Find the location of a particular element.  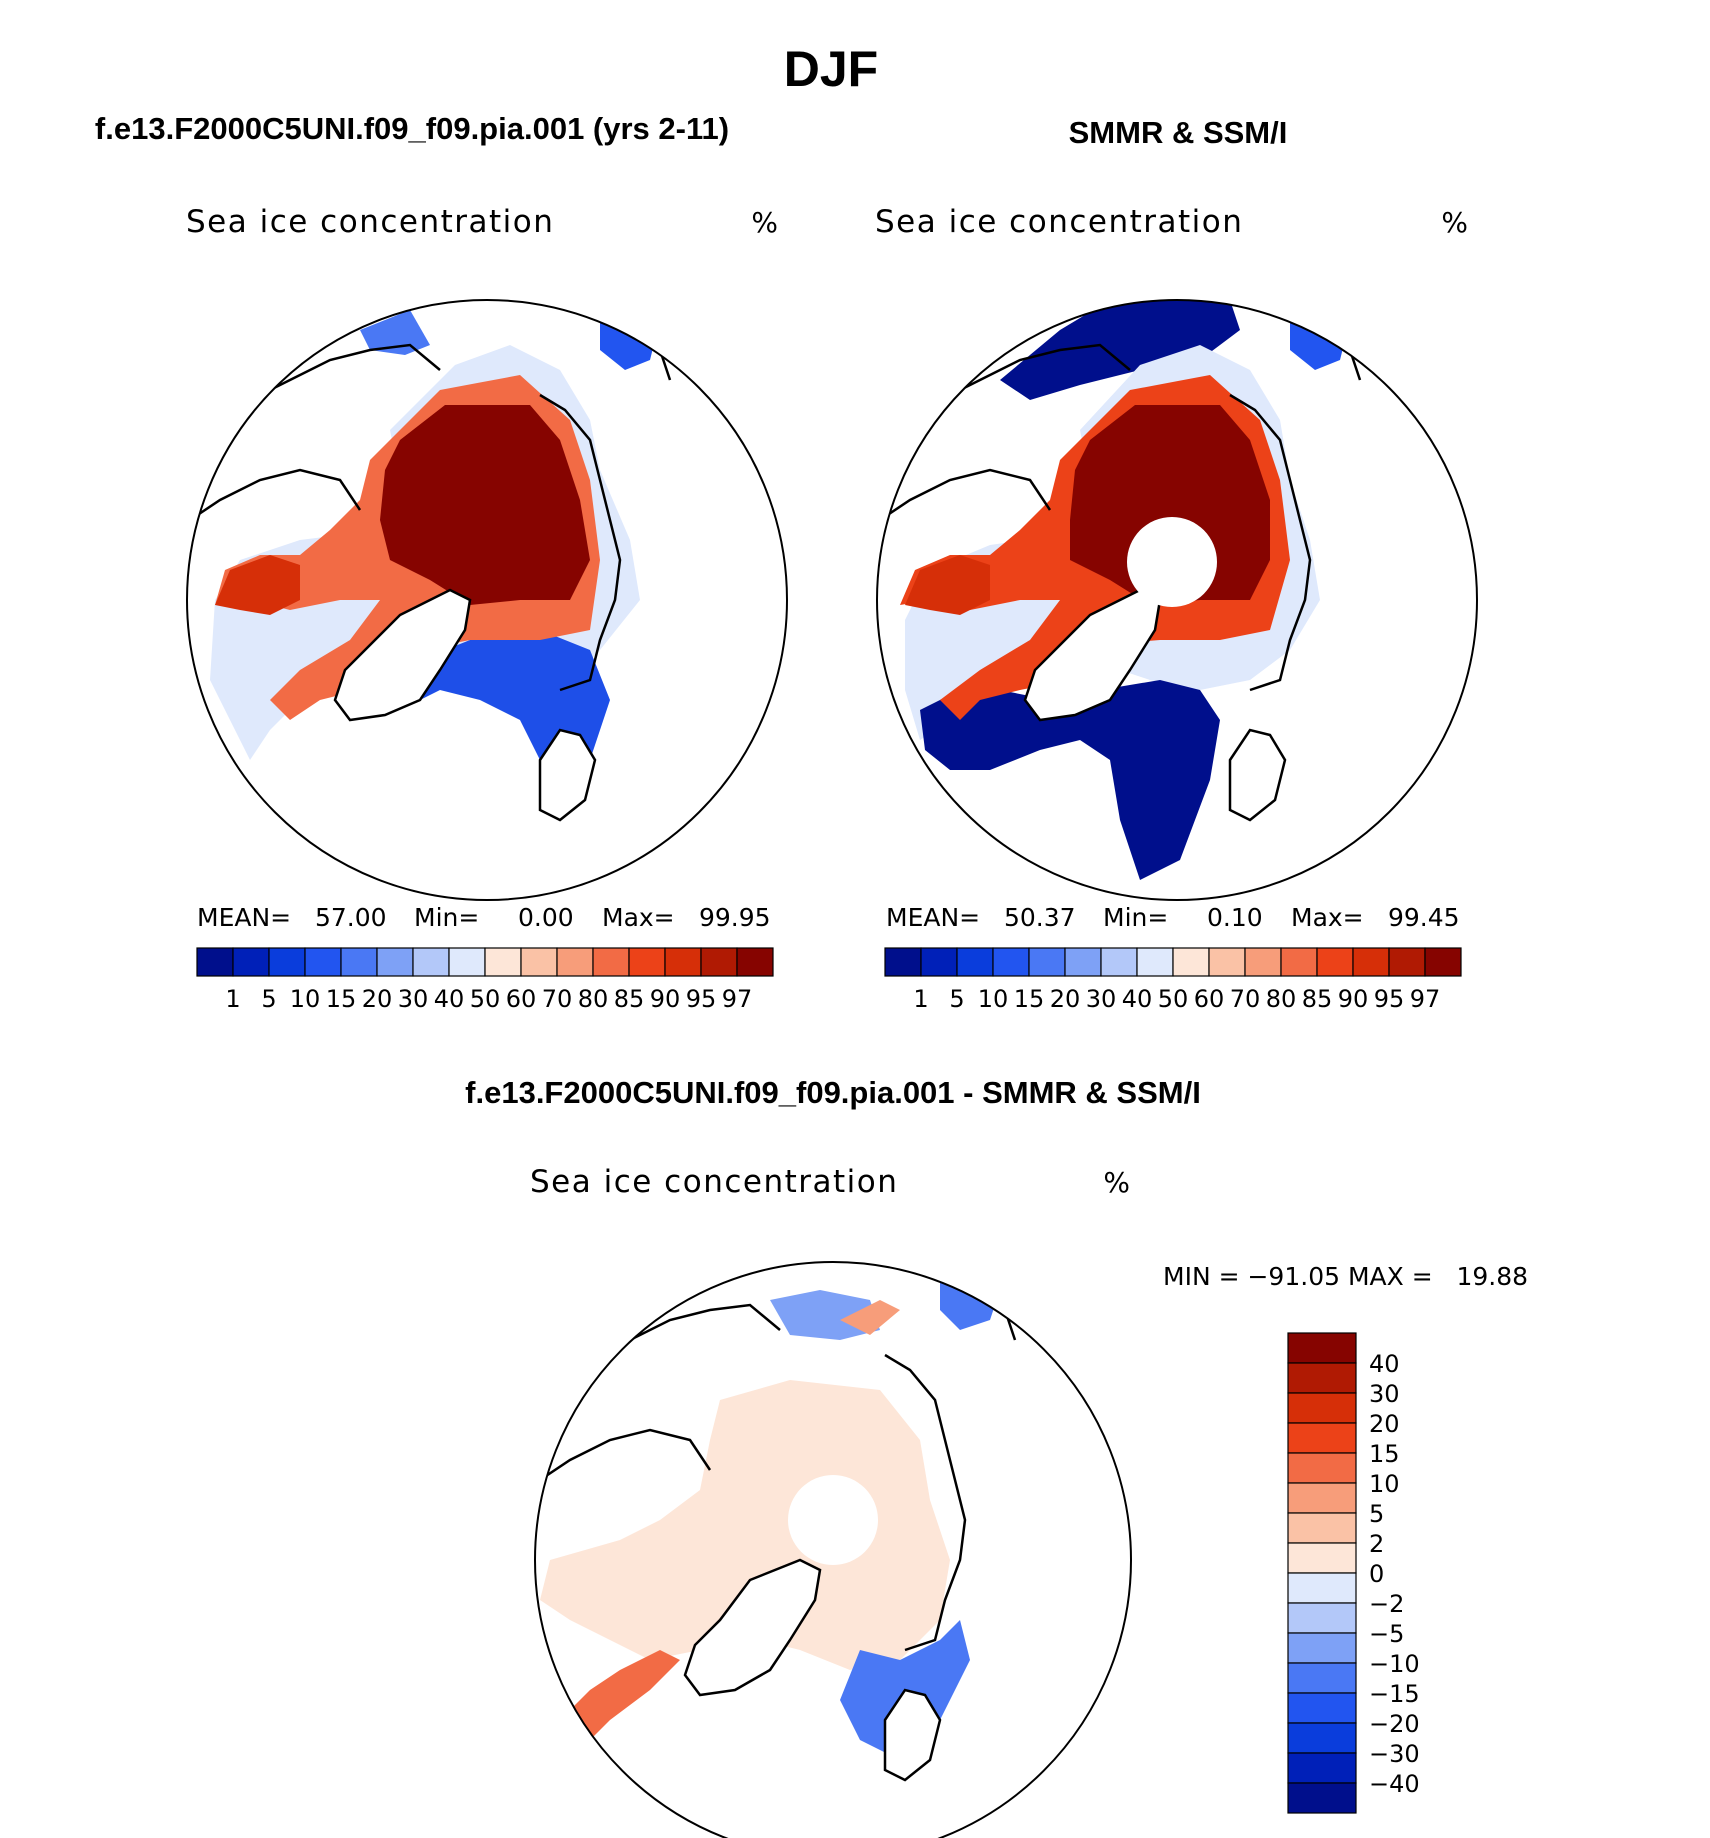

diff-stats: MIN = −91.05 MAX = 19.88 is located at coordinates (1345, 1276).